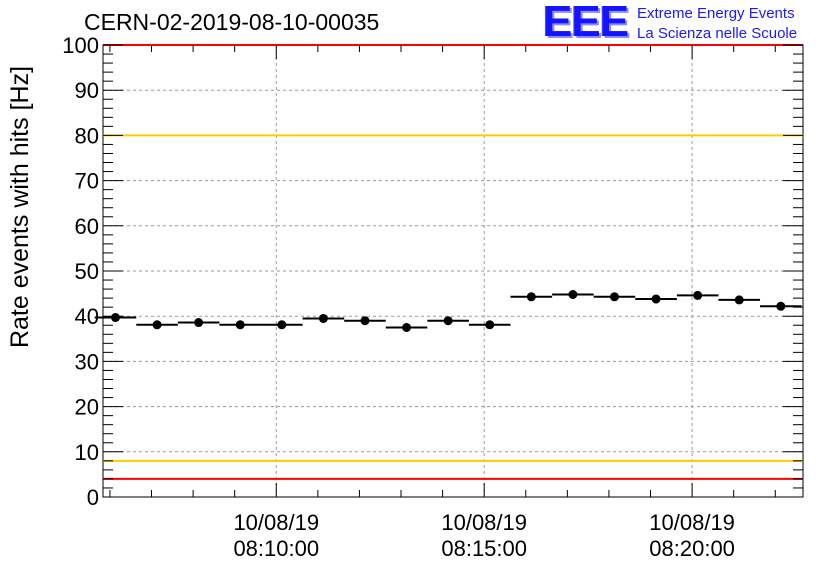 The width and height of the screenshot is (836, 572). Describe the element at coordinates (87, 90) in the screenshot. I see `y-tick-label: 90` at that location.